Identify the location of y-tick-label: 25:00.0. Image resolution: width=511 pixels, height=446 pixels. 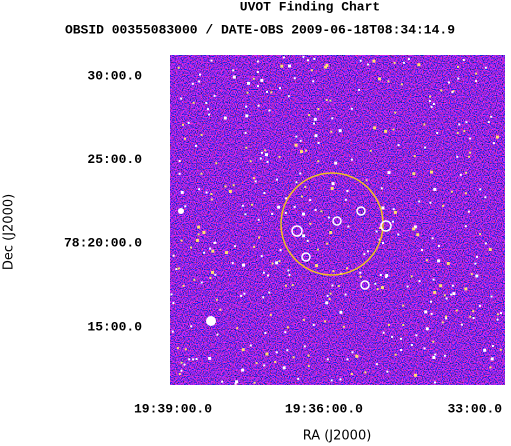
(114, 159).